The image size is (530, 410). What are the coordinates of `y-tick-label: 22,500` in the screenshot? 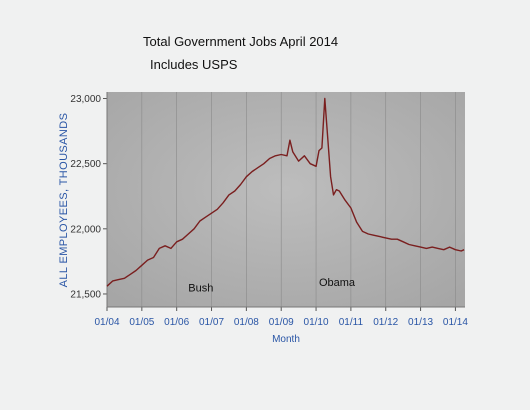 It's located at (85, 164).